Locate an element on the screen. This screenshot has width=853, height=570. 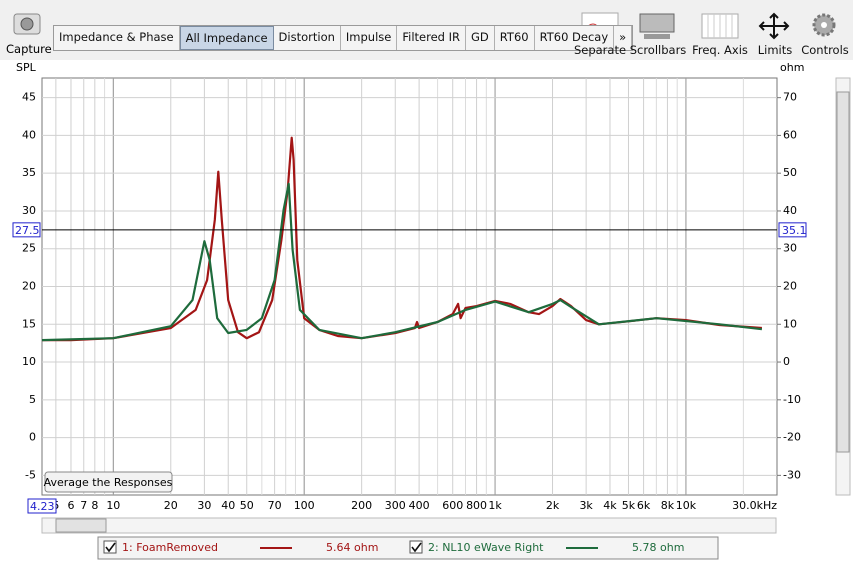
controls-icon is located at coordinates (824, 25).